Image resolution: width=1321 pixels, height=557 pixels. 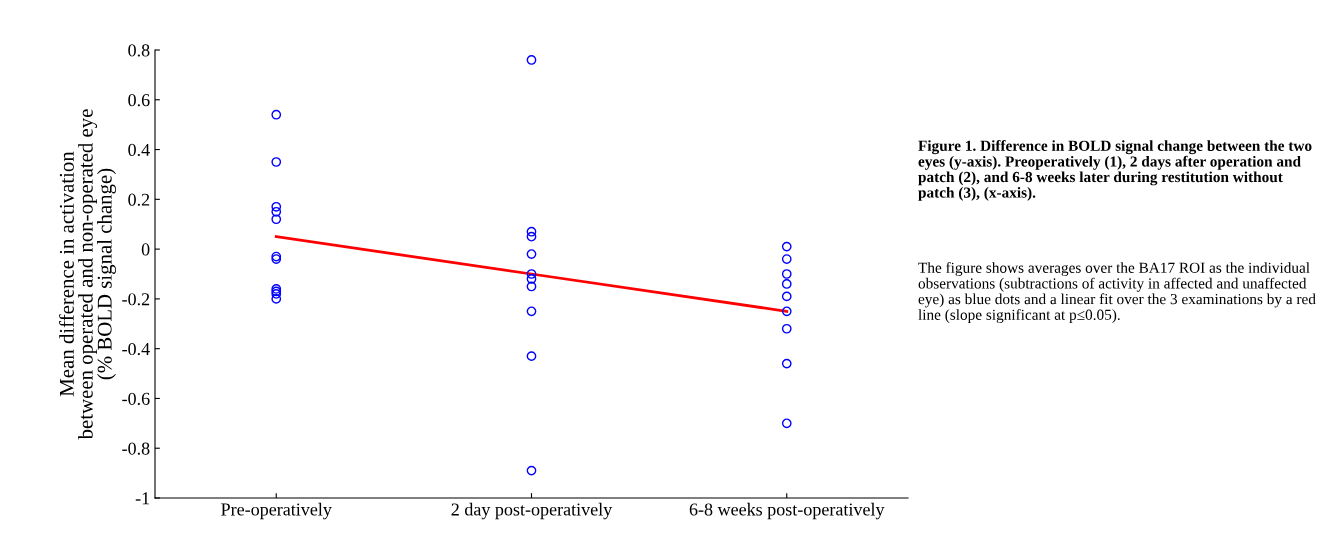 What do you see at coordinates (136, 299) in the screenshot?
I see `y-tick-label: -0.2` at bounding box center [136, 299].